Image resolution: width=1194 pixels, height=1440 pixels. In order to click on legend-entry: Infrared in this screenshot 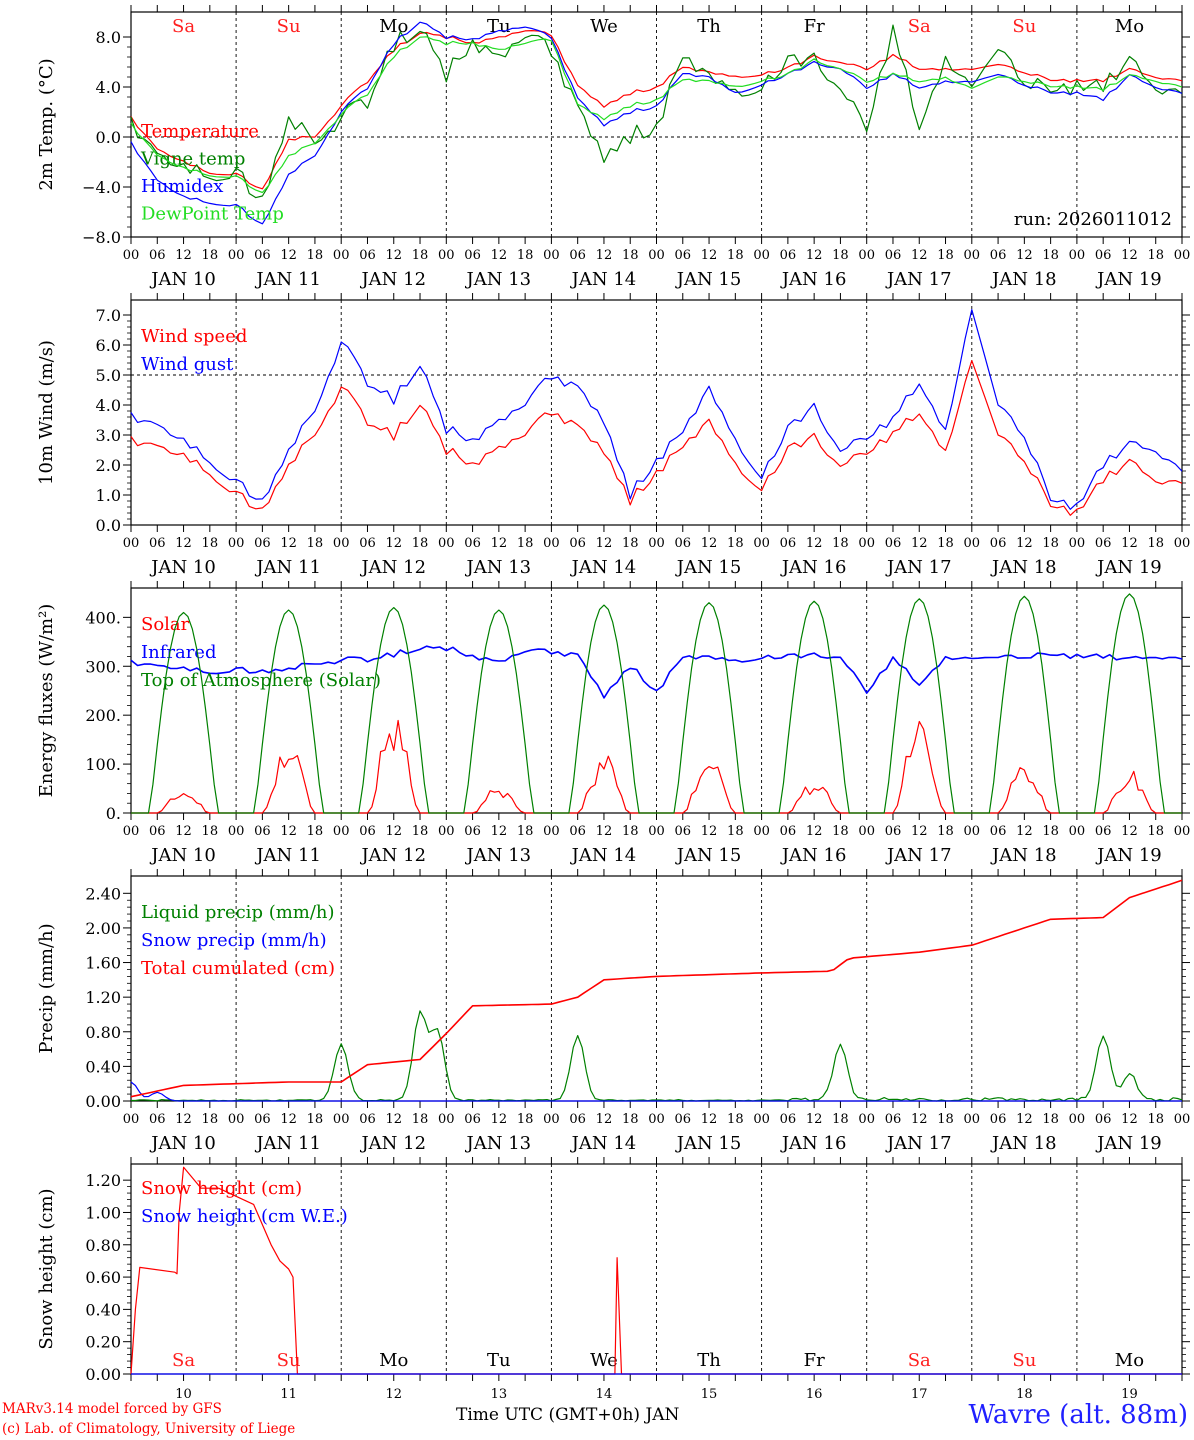, I will do `click(178, 652)`.